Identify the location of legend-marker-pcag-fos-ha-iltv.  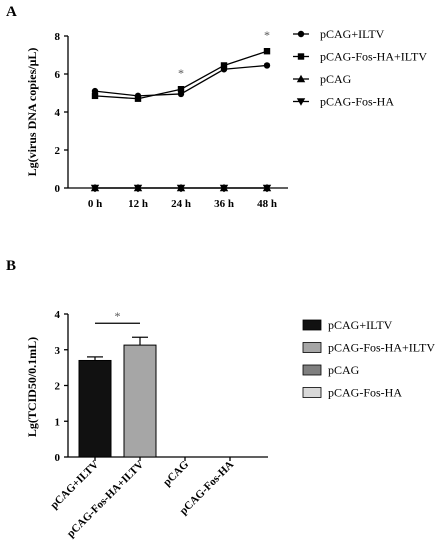
(301, 56).